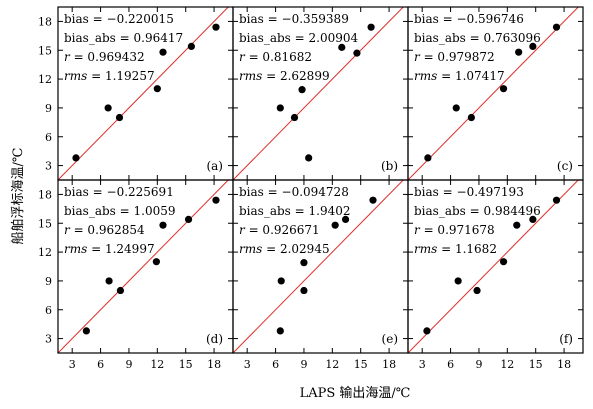  Describe the element at coordinates (332, 364) in the screenshot. I see `x-tick-label: 12` at that location.